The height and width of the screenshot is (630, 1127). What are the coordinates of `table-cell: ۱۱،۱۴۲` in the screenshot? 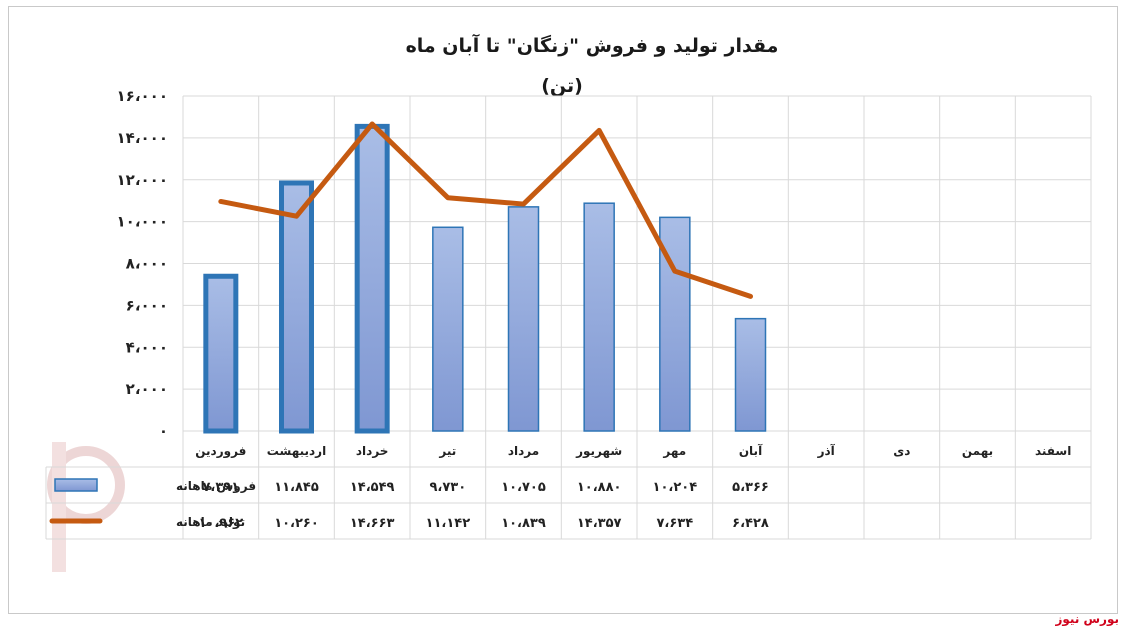 It's located at (448, 523).